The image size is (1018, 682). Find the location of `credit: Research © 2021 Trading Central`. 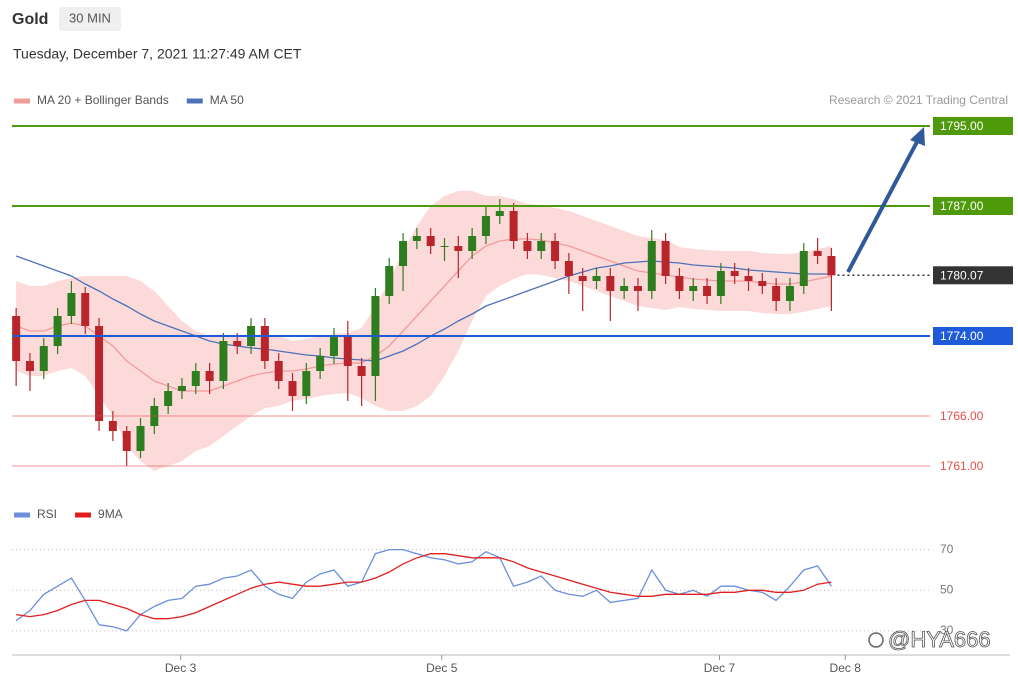

credit: Research © 2021 Trading Central is located at coordinates (918, 100).